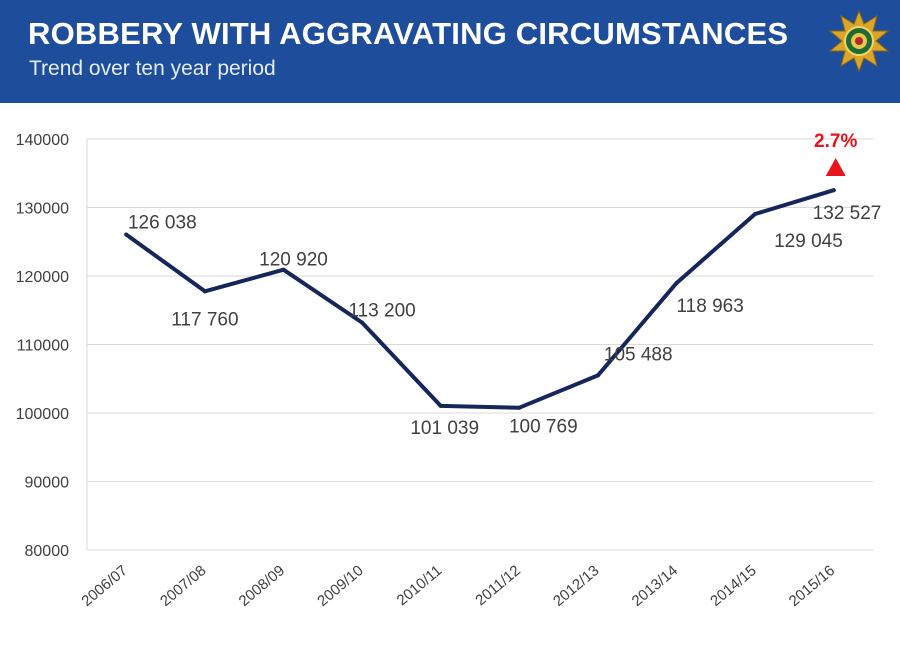 This screenshot has width=900, height=647. What do you see at coordinates (183, 586) in the screenshot?
I see `x-tick-label: 2007/08` at bounding box center [183, 586].